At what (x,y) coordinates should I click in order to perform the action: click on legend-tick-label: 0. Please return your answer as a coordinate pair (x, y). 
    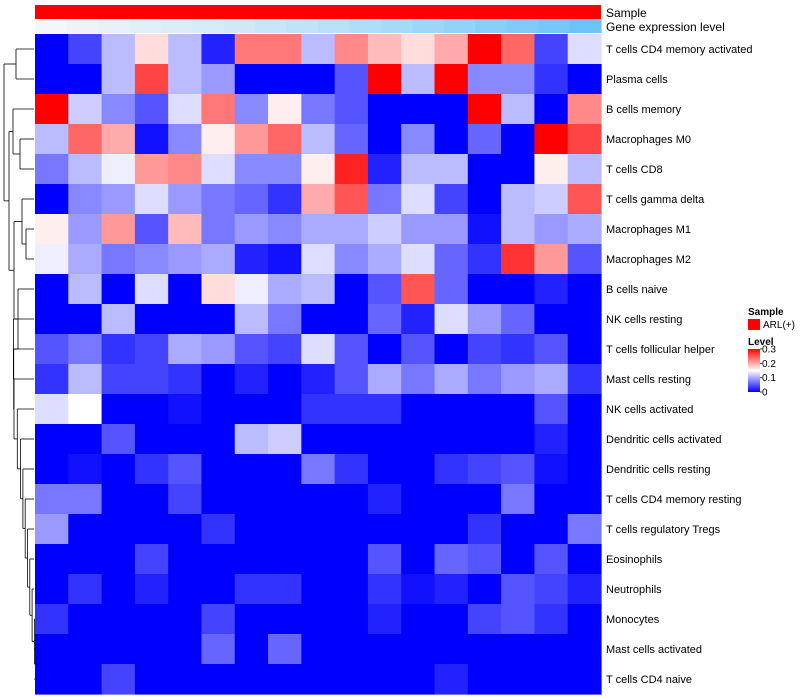
    Looking at the image, I should click on (765, 393).